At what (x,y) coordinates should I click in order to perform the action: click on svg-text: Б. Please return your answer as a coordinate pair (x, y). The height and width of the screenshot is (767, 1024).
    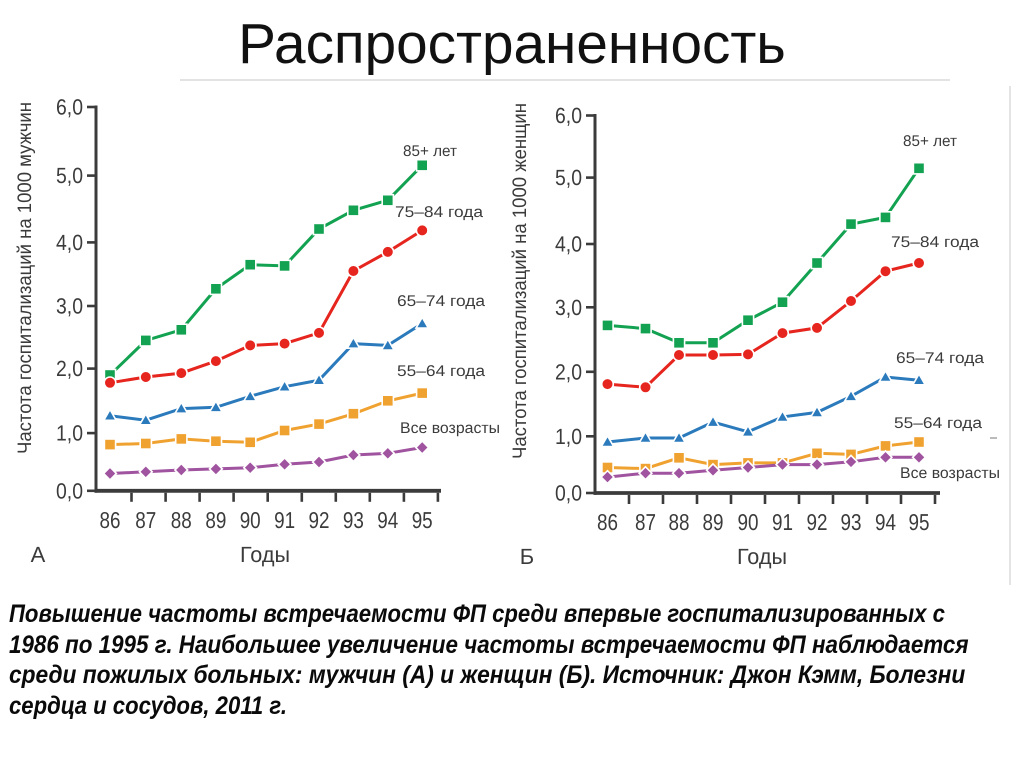
    Looking at the image, I should click on (527, 556).